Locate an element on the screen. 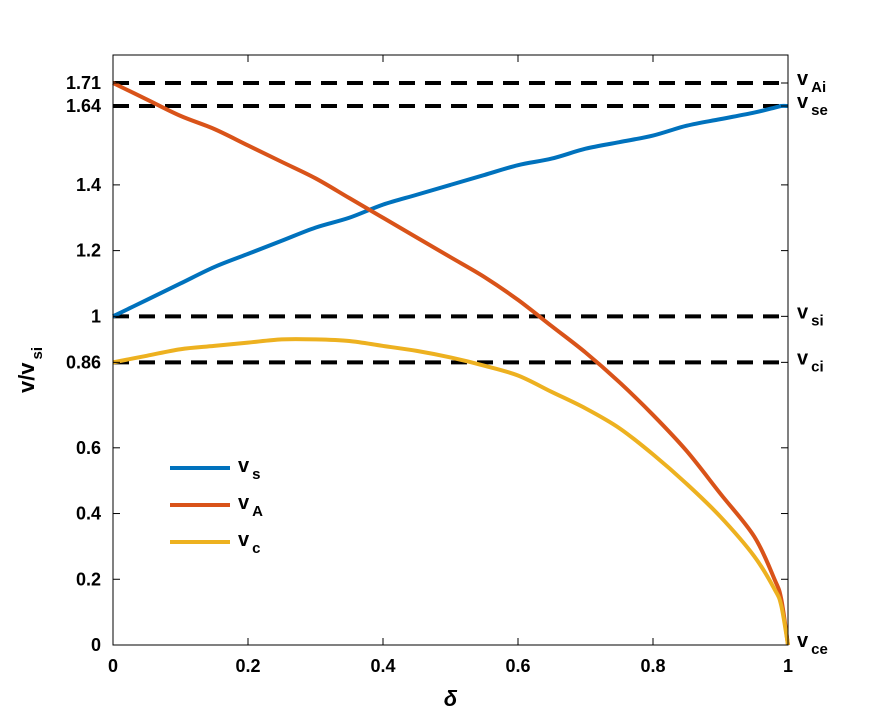 Image resolution: width=872 pixels, height=725 pixels. legend: v sv Av c is located at coordinates (216, 506).